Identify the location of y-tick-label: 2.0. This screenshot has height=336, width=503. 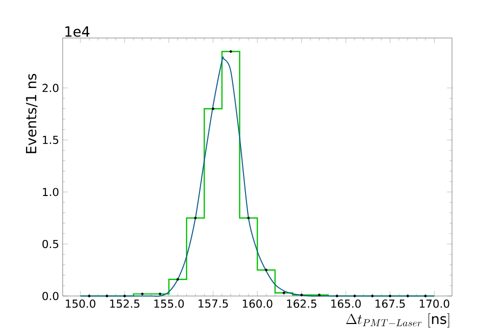
(50, 88).